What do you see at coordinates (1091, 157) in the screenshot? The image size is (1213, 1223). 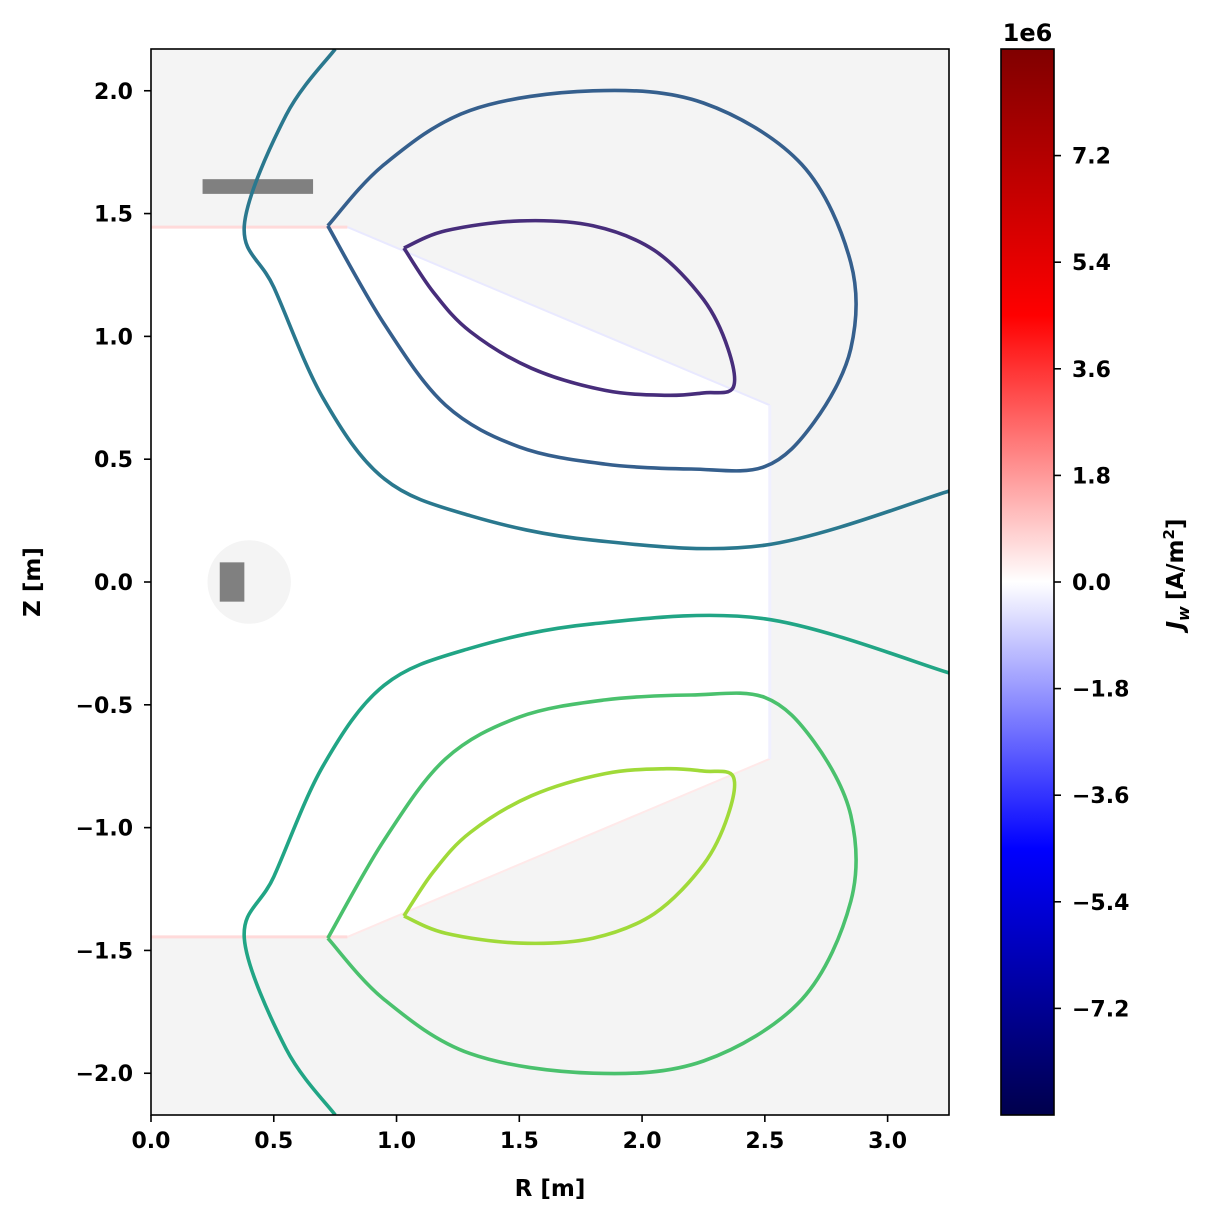 I see `colorbar-tick-label: 7.2` at bounding box center [1091, 157].